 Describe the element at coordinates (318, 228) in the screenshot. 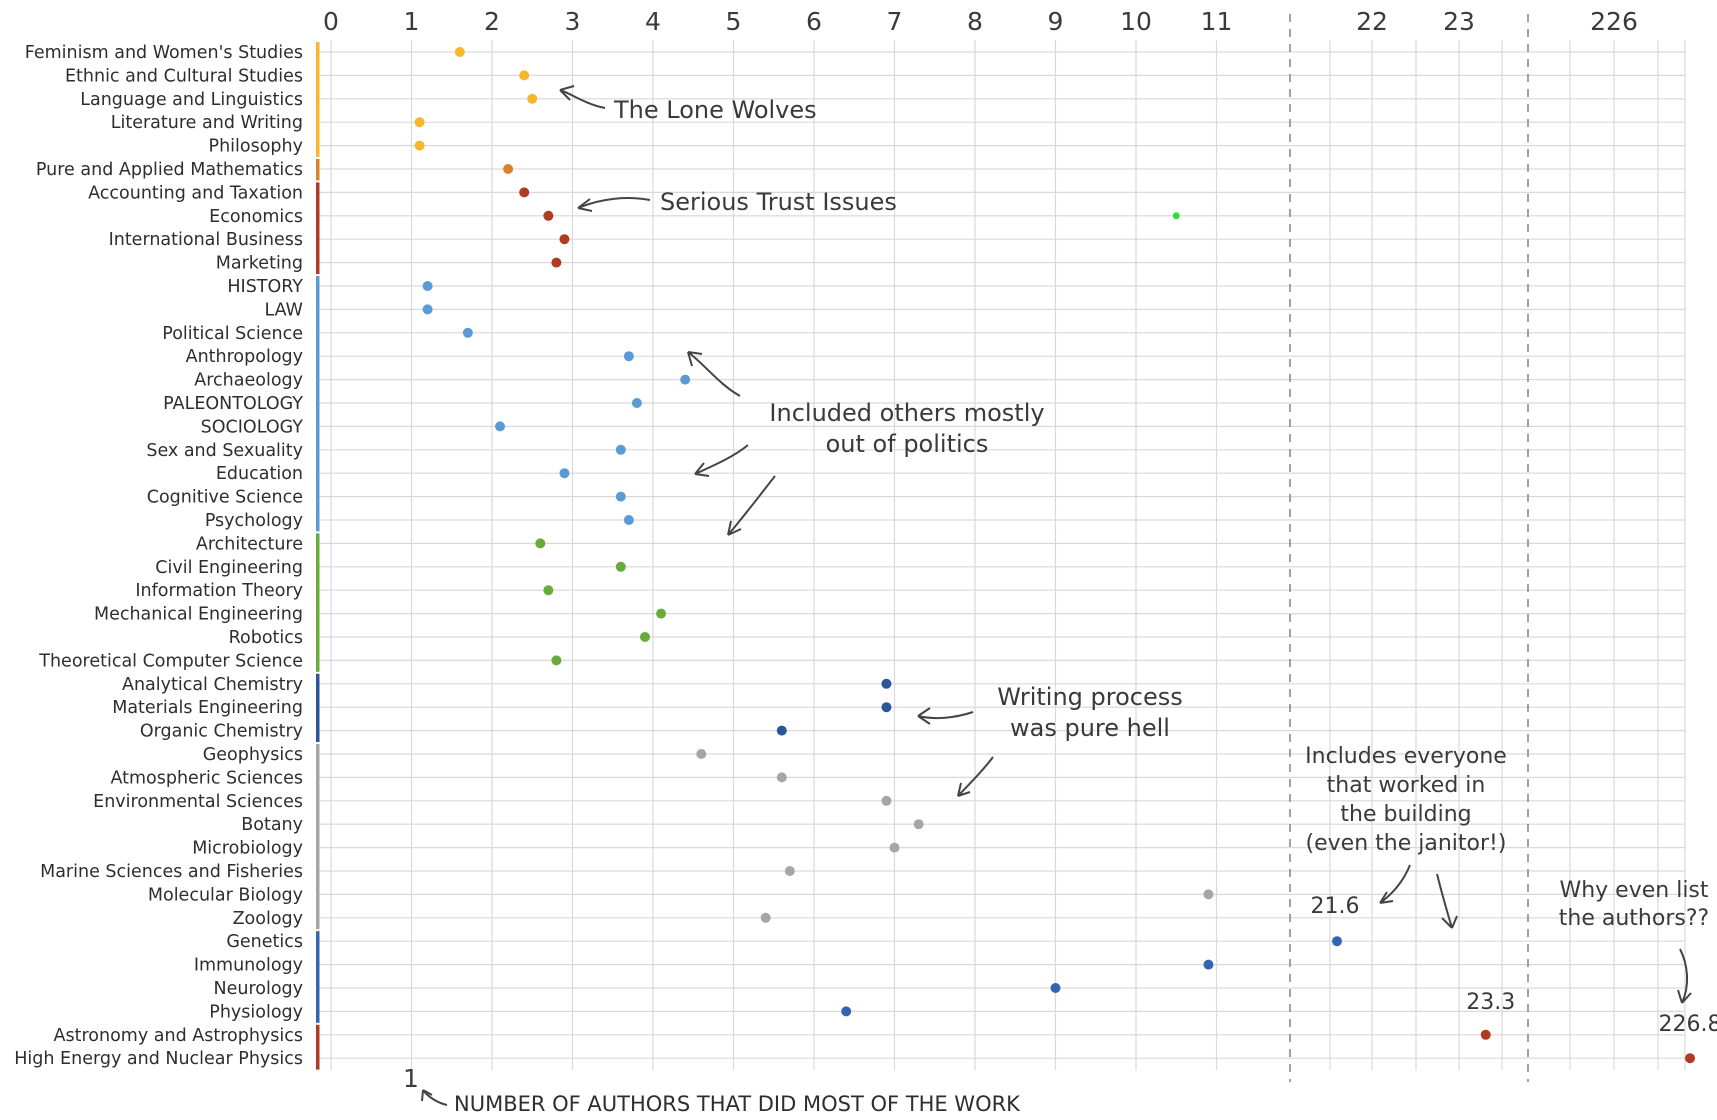

I see `group-bar-business` at that location.